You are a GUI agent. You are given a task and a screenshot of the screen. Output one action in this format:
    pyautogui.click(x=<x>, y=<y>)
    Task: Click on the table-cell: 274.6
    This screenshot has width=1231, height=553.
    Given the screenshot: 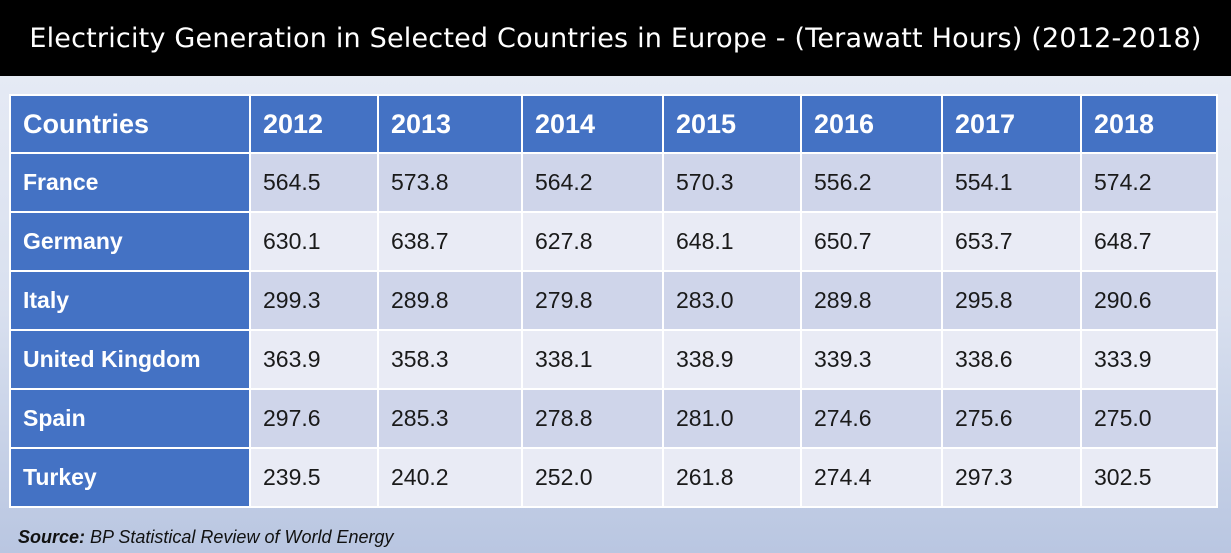 What is the action you would take?
    pyautogui.click(x=871, y=418)
    